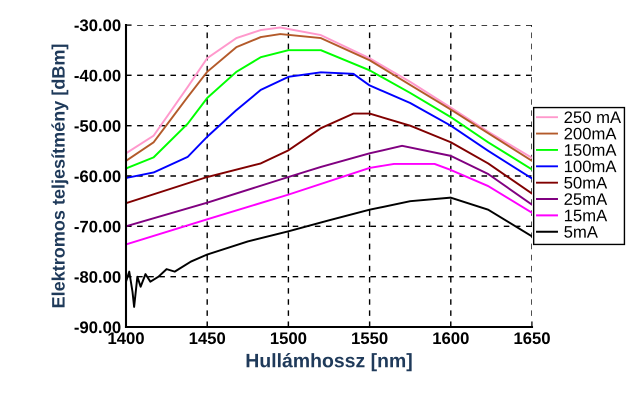 The height and width of the screenshot is (401, 635). Describe the element at coordinates (593, 117) in the screenshot. I see `legend-label: 250 mA` at that location.